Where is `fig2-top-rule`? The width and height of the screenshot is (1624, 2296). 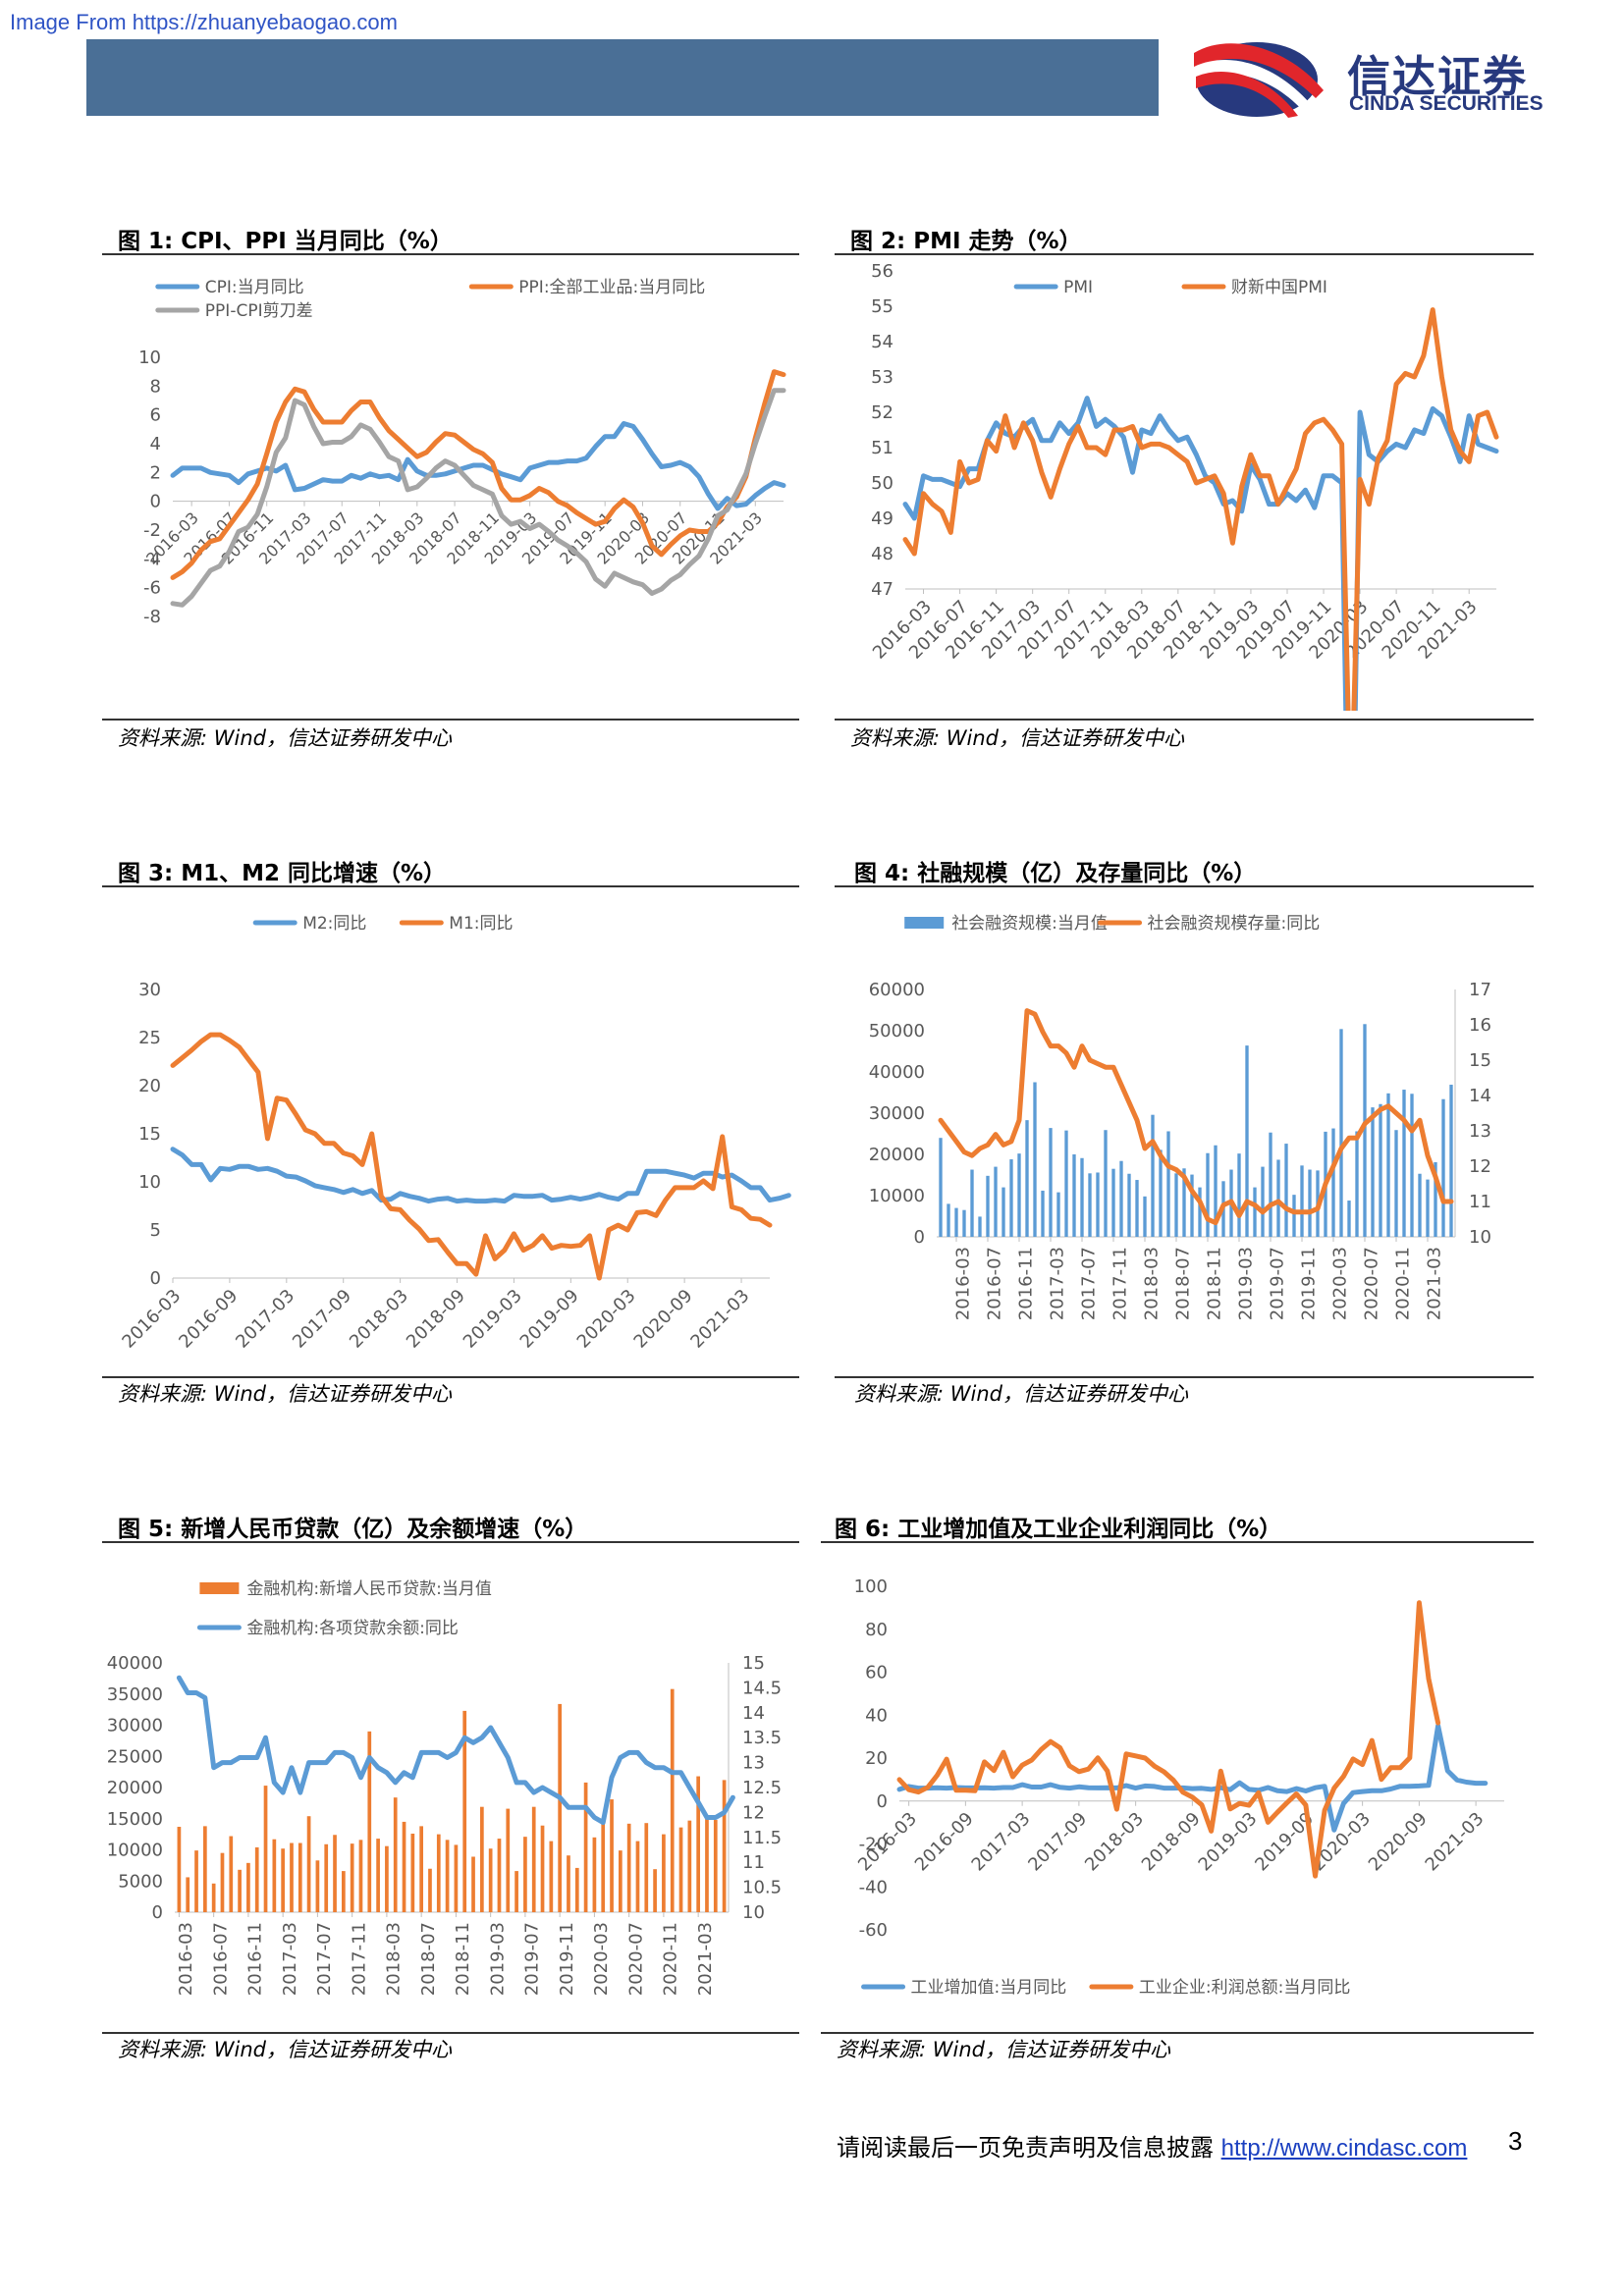 fig2-top-rule is located at coordinates (1184, 254).